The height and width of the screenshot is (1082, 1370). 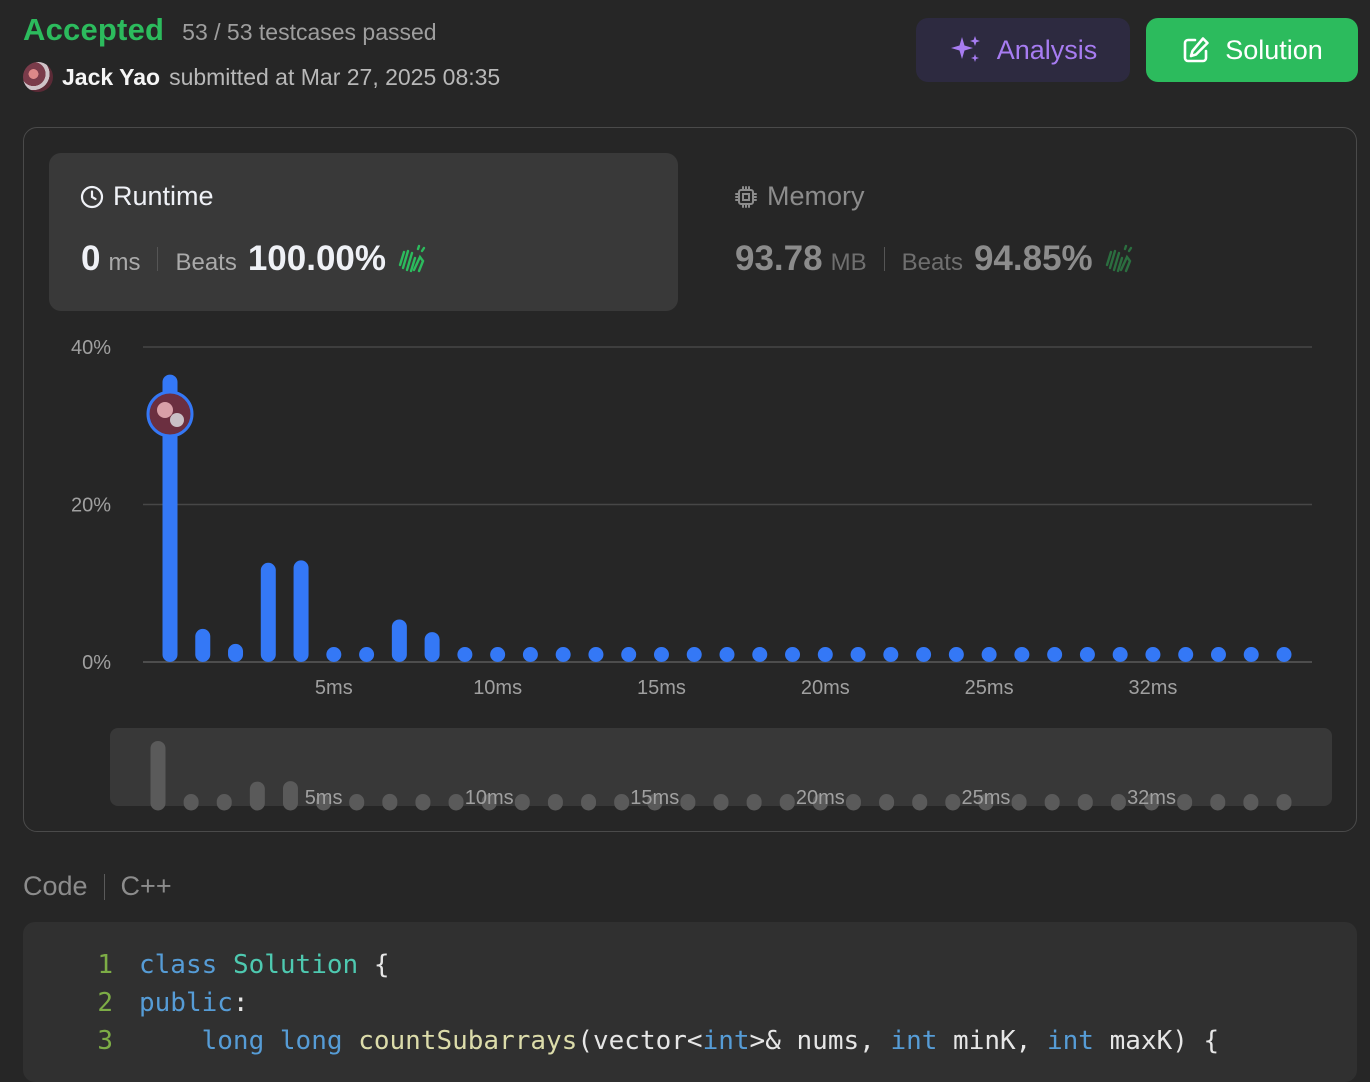 I want to click on code-token: int, so click(x=914, y=1041).